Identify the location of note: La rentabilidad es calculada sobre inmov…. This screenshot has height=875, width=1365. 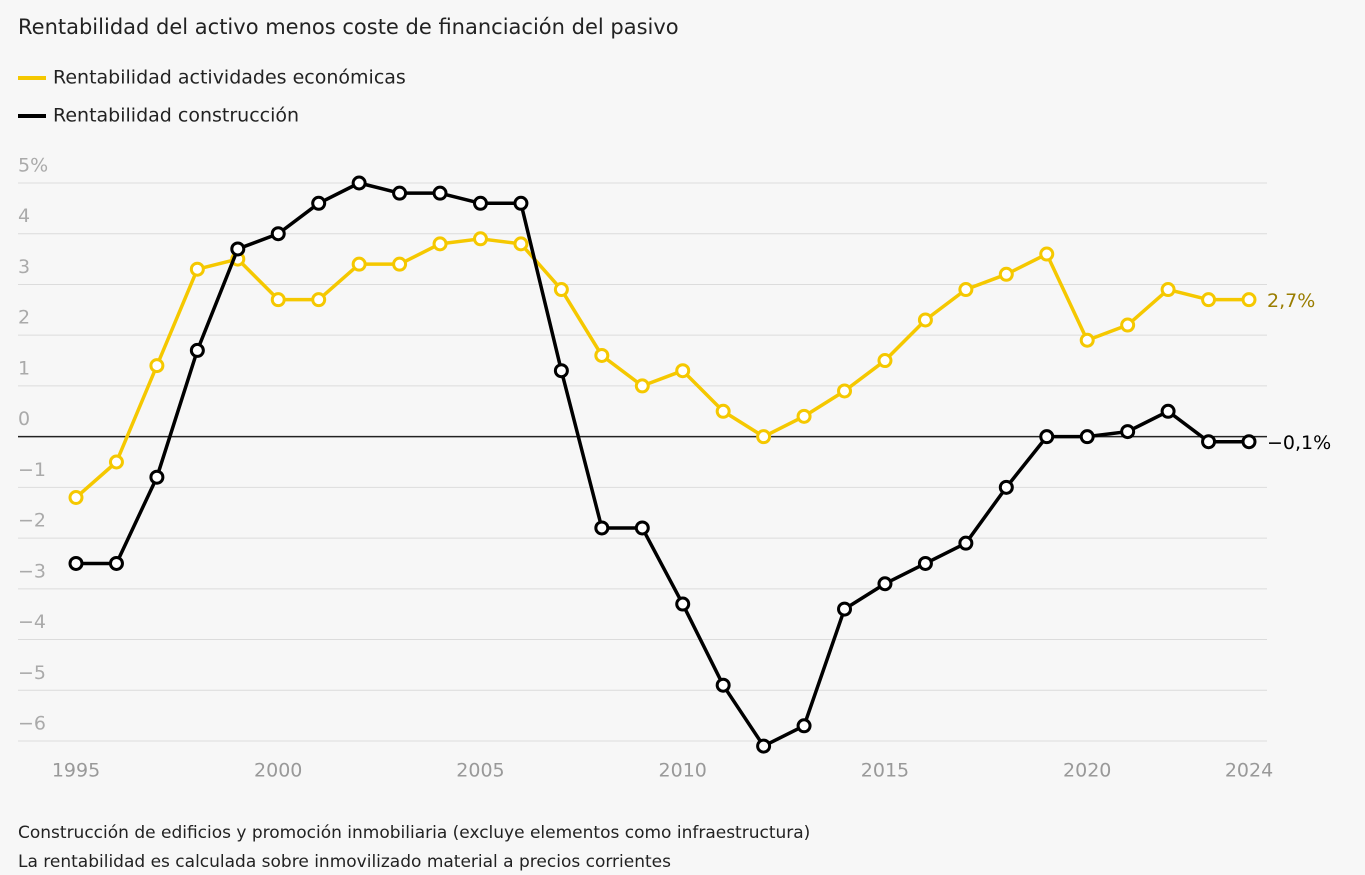
(344, 862).